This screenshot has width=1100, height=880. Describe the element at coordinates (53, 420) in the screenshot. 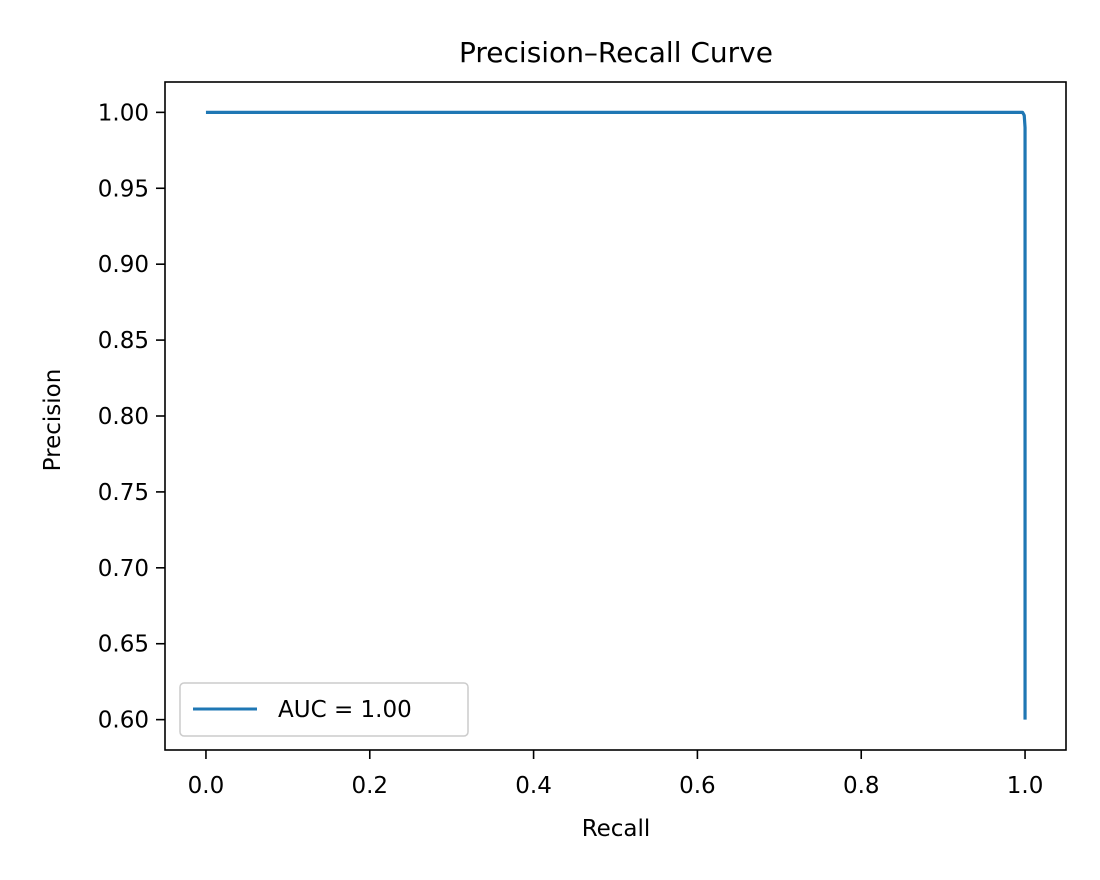

I see `y-axis-label: Precision` at that location.